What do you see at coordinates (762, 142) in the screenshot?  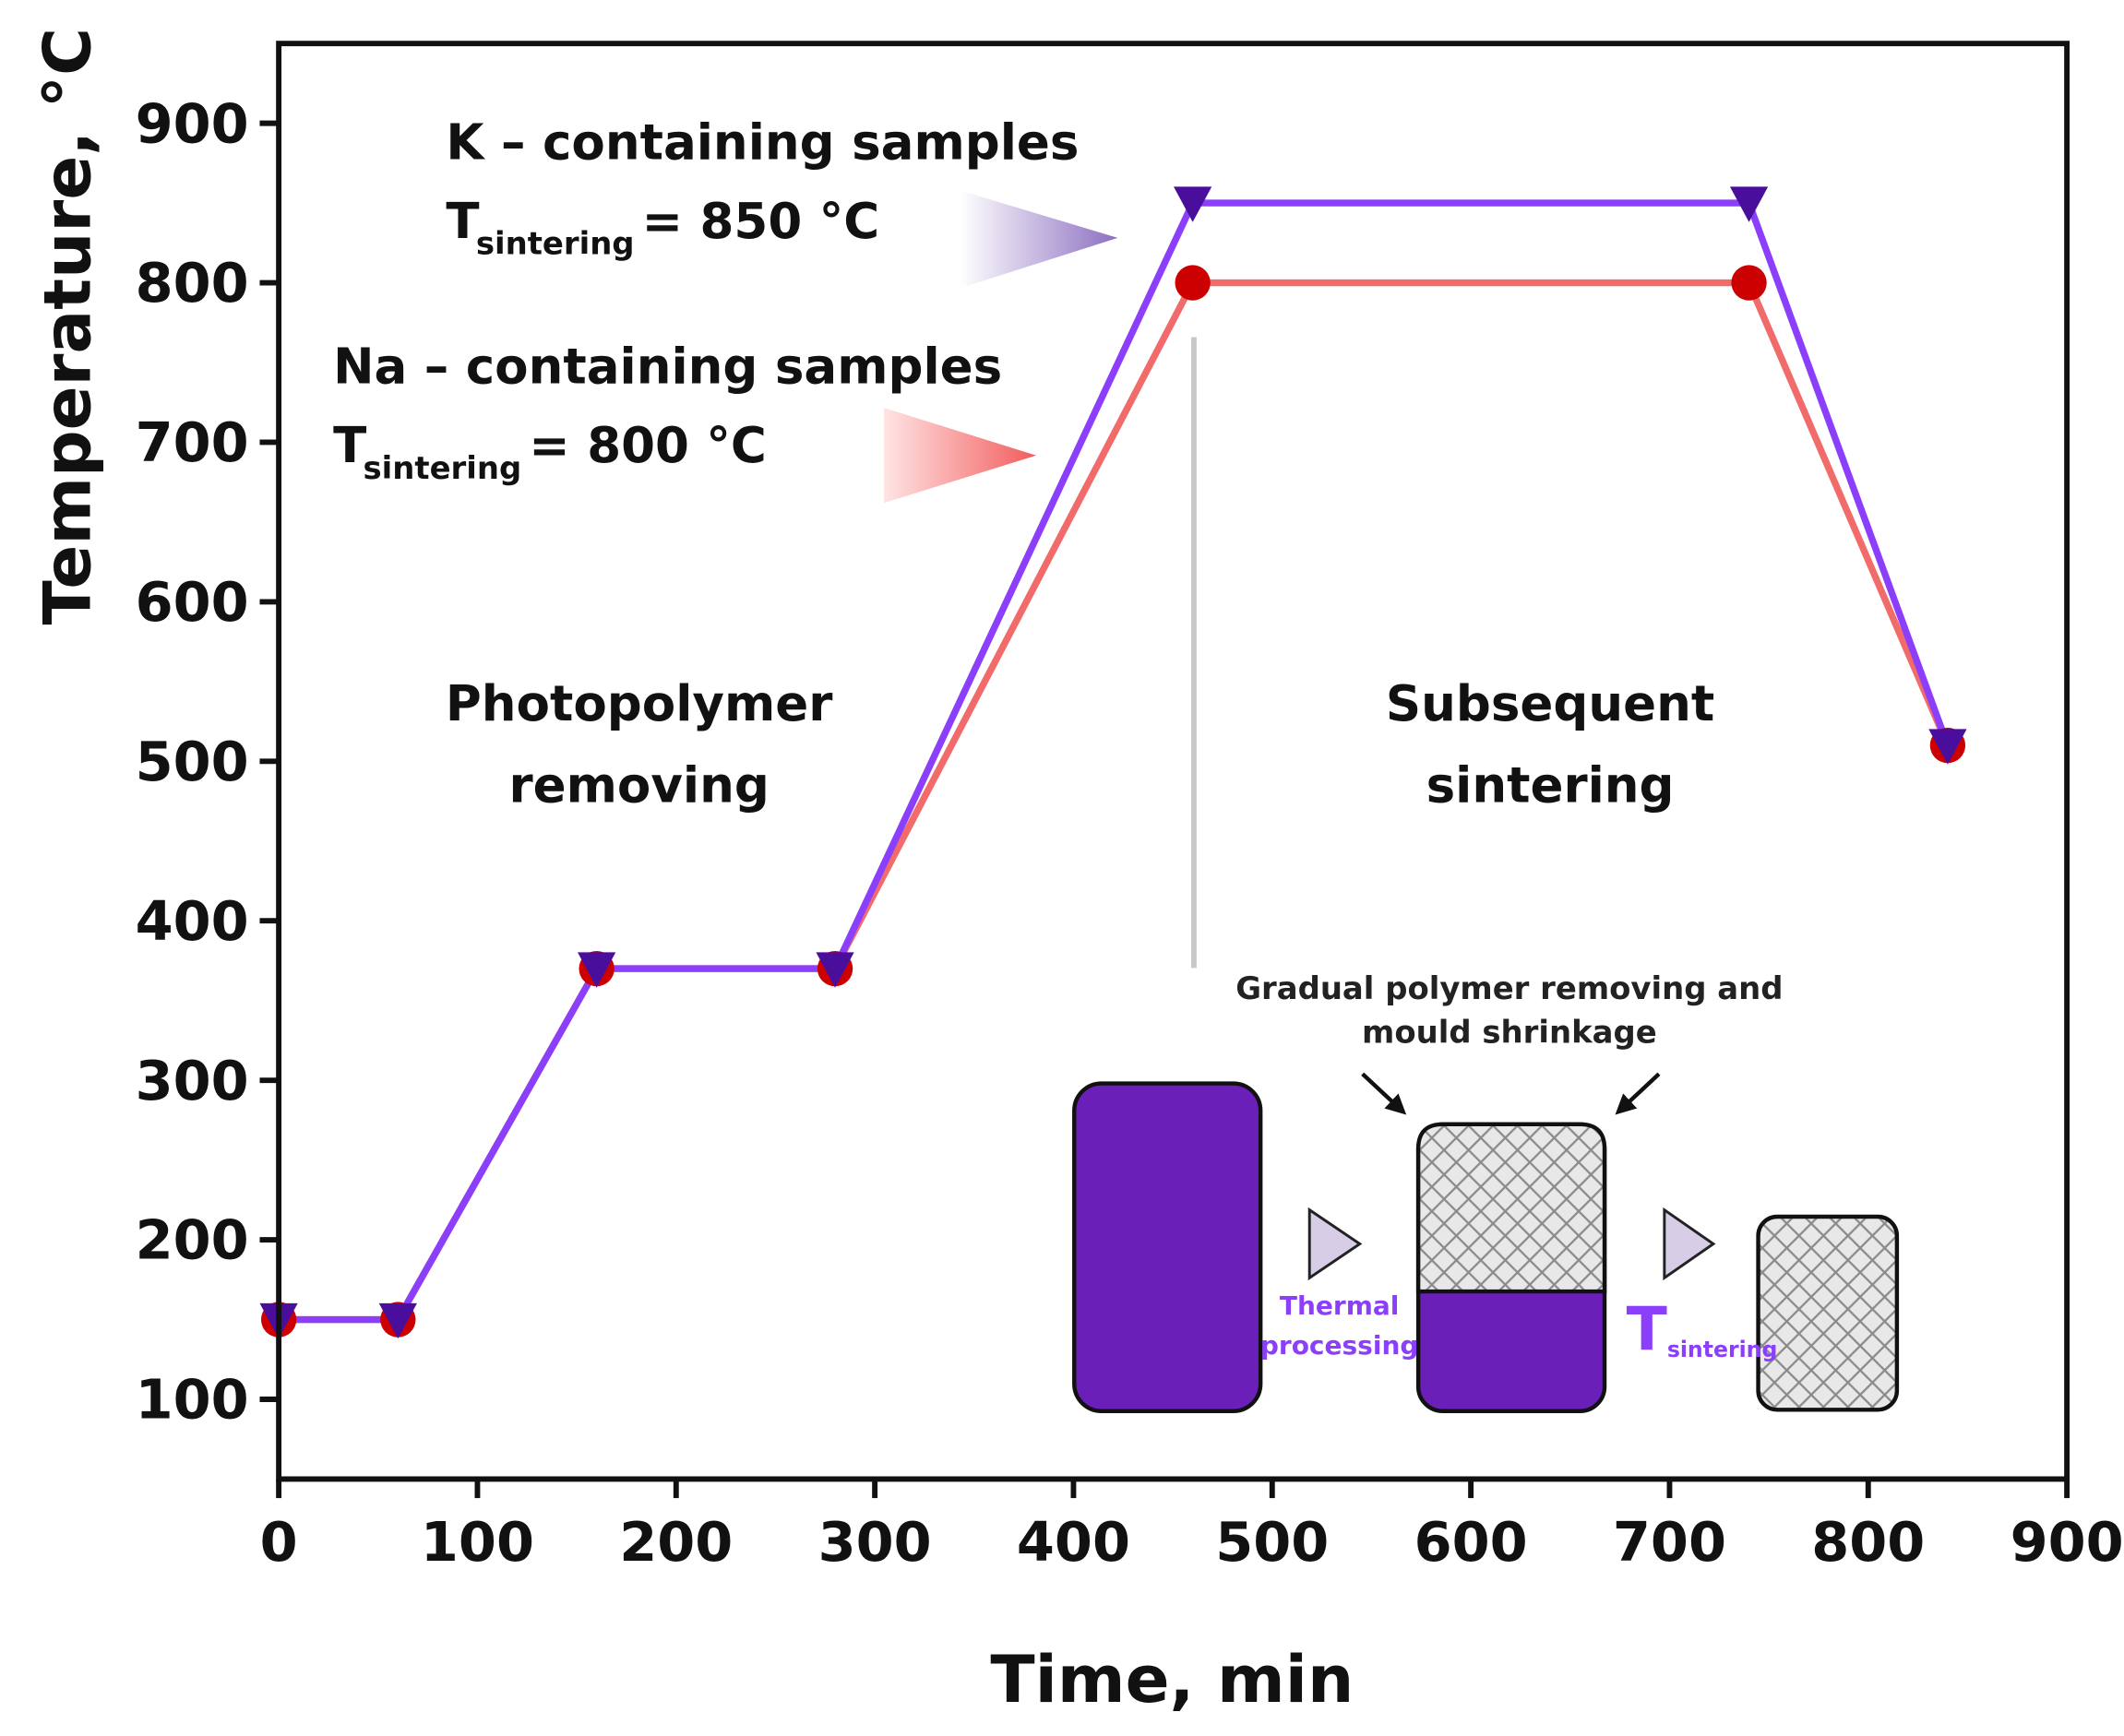 I see `series-label: K – containing samples` at bounding box center [762, 142].